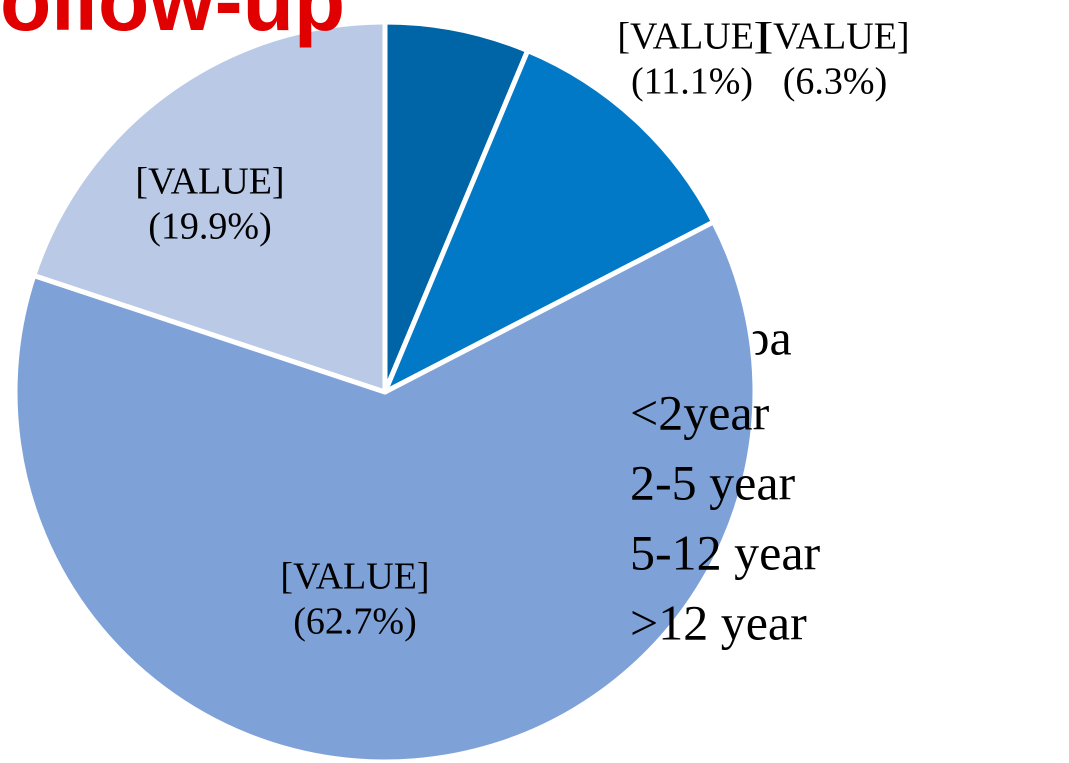  Describe the element at coordinates (725, 552) in the screenshot. I see `legend-item: 5-12 year` at that location.